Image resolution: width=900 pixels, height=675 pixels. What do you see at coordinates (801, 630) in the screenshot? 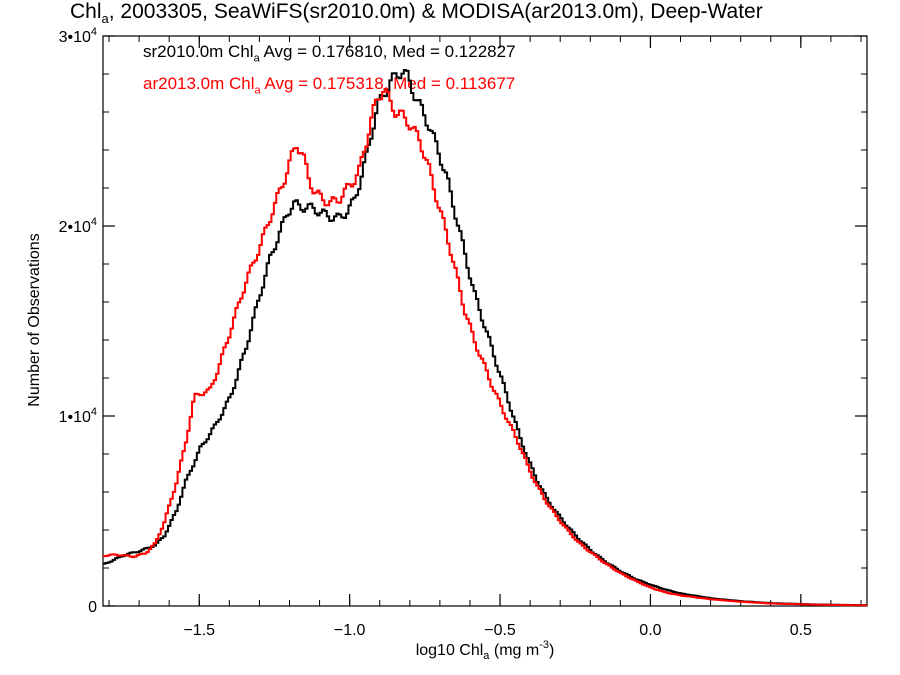
I see `x-tick-label: 0.5` at bounding box center [801, 630].